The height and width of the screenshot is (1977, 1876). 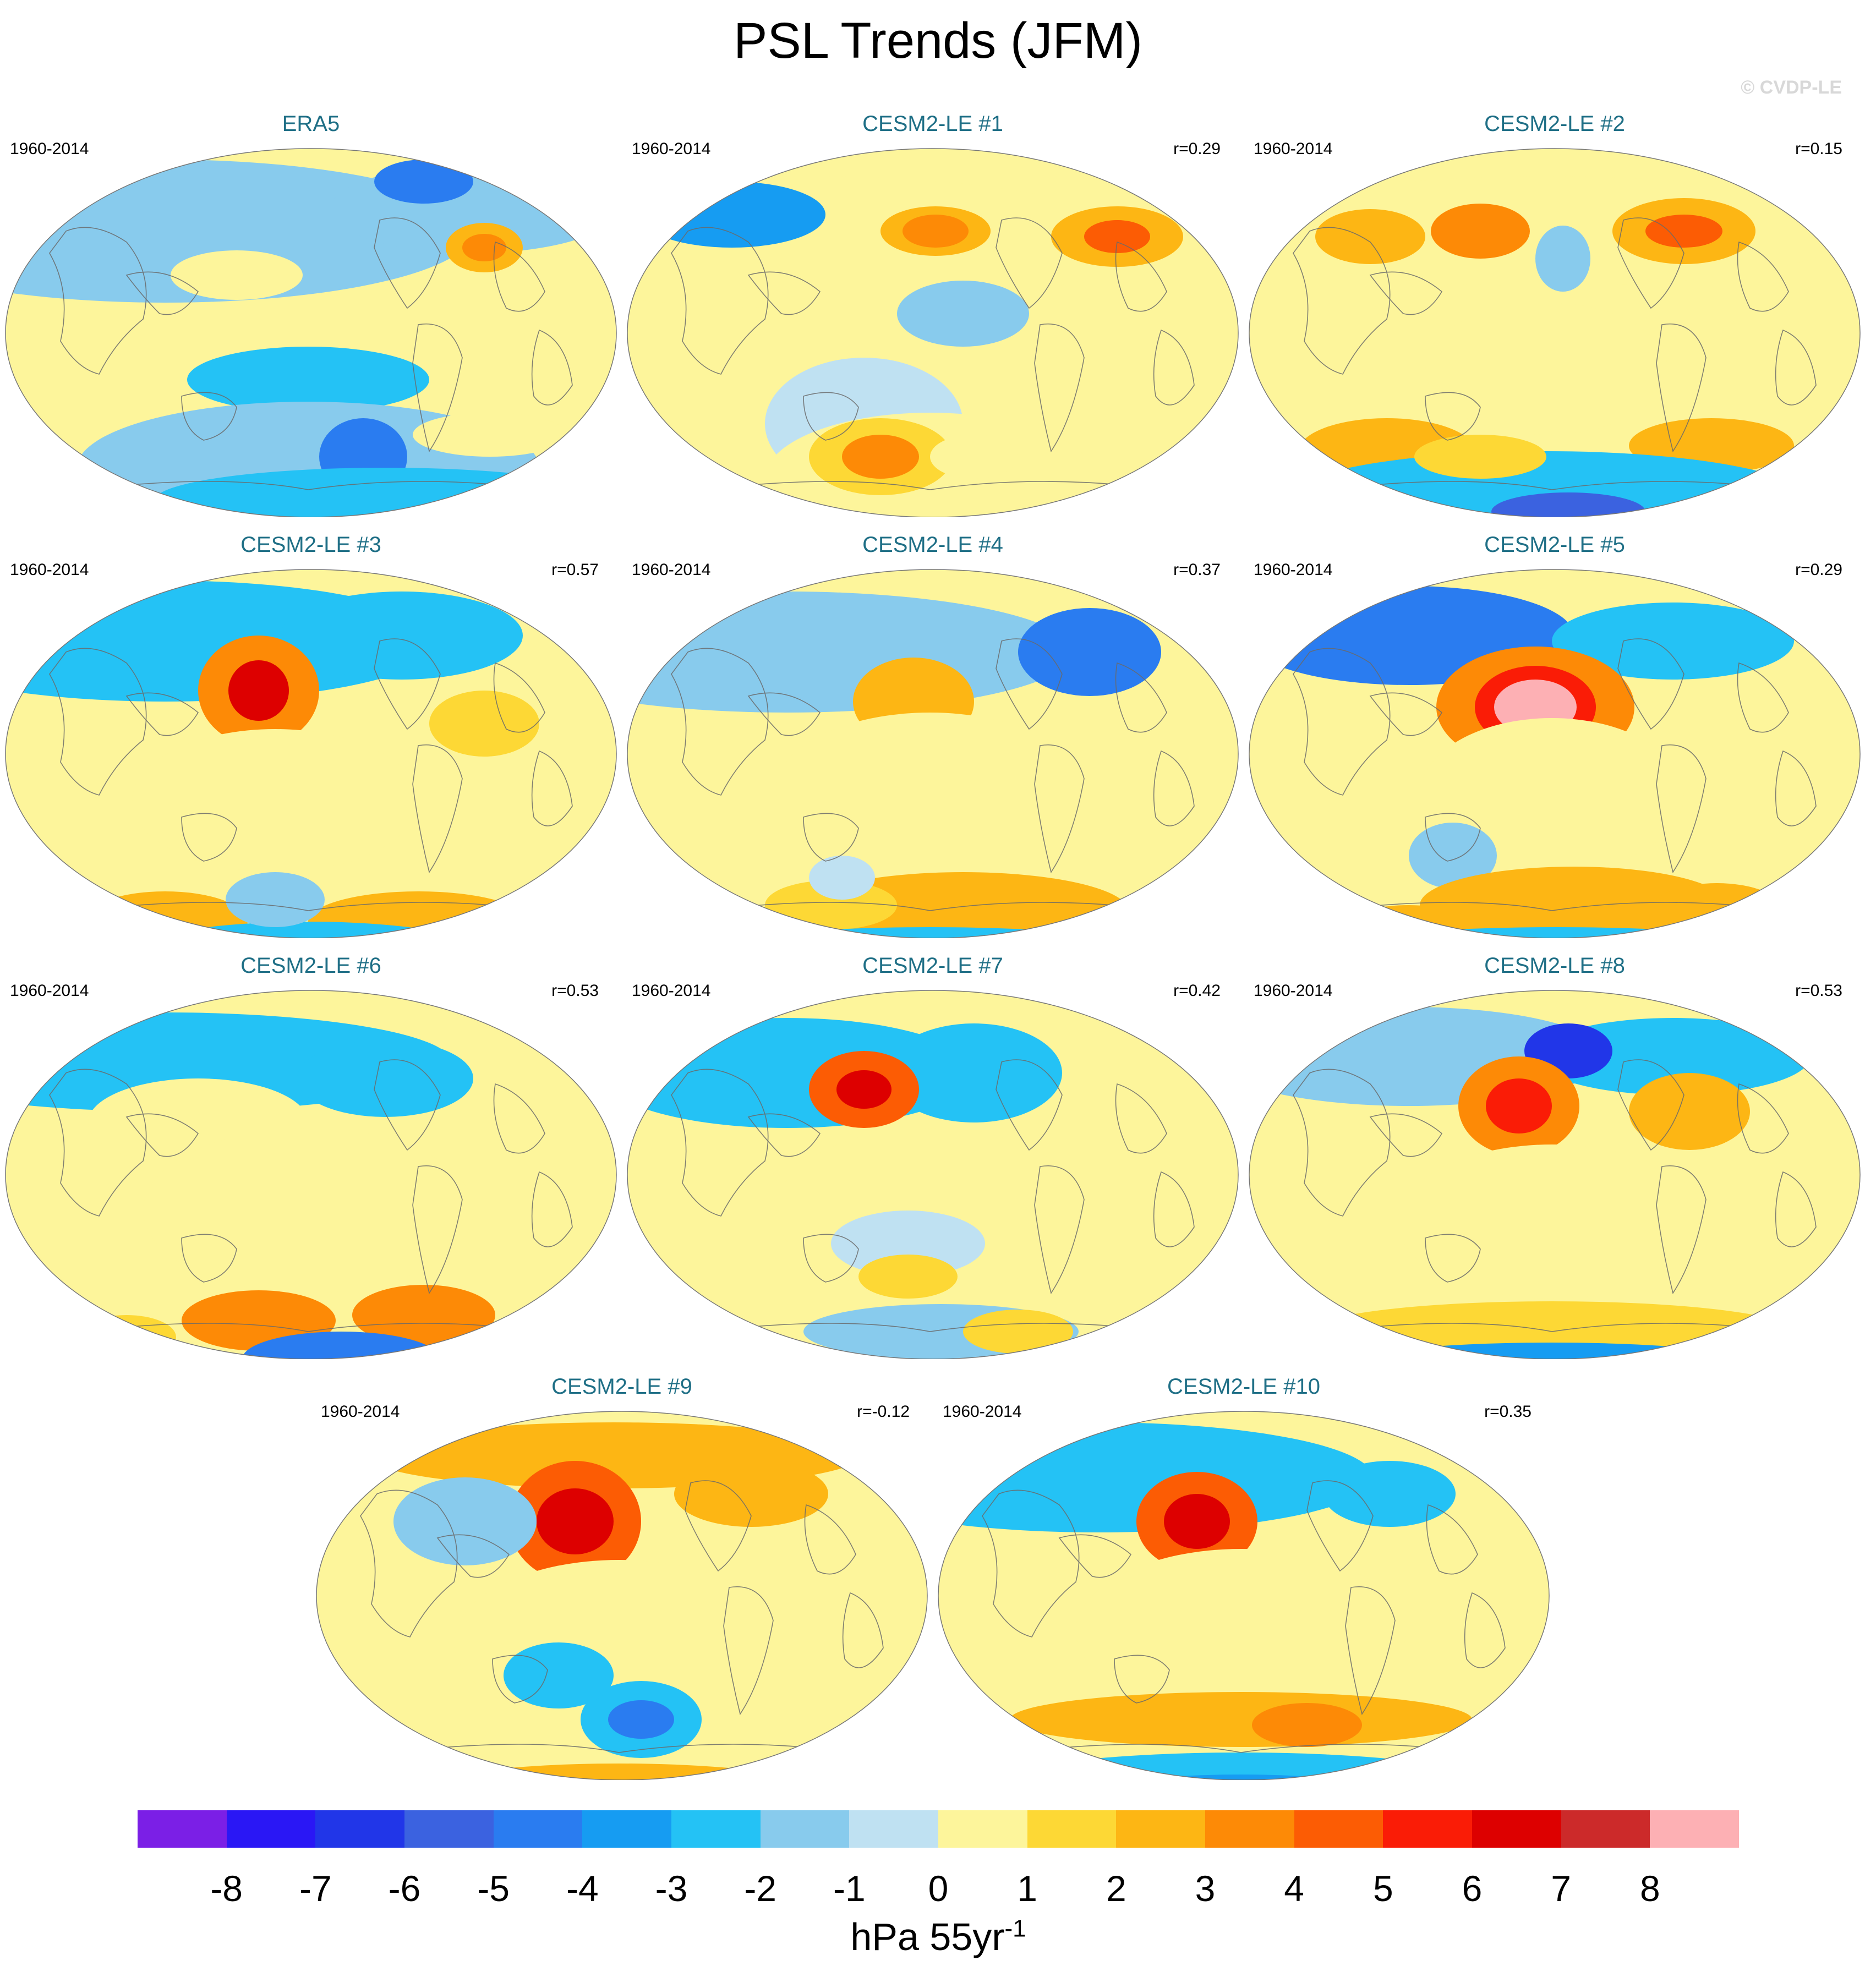 I want to click on panel-title: CESM2-LE #2, so click(x=1555, y=124).